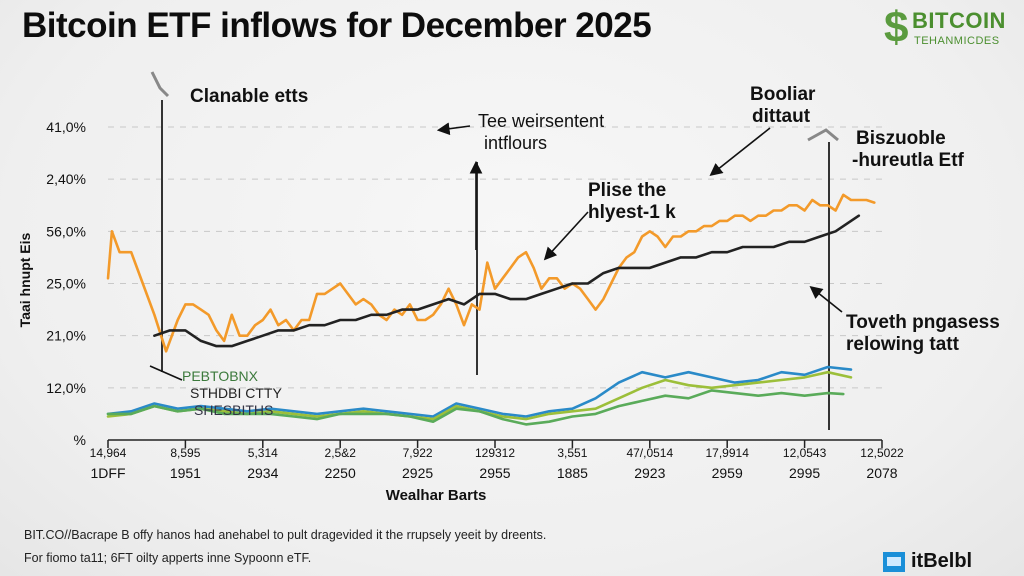  What do you see at coordinates (108, 453) in the screenshot?
I see `x-tick-label-top: 14,964` at bounding box center [108, 453].